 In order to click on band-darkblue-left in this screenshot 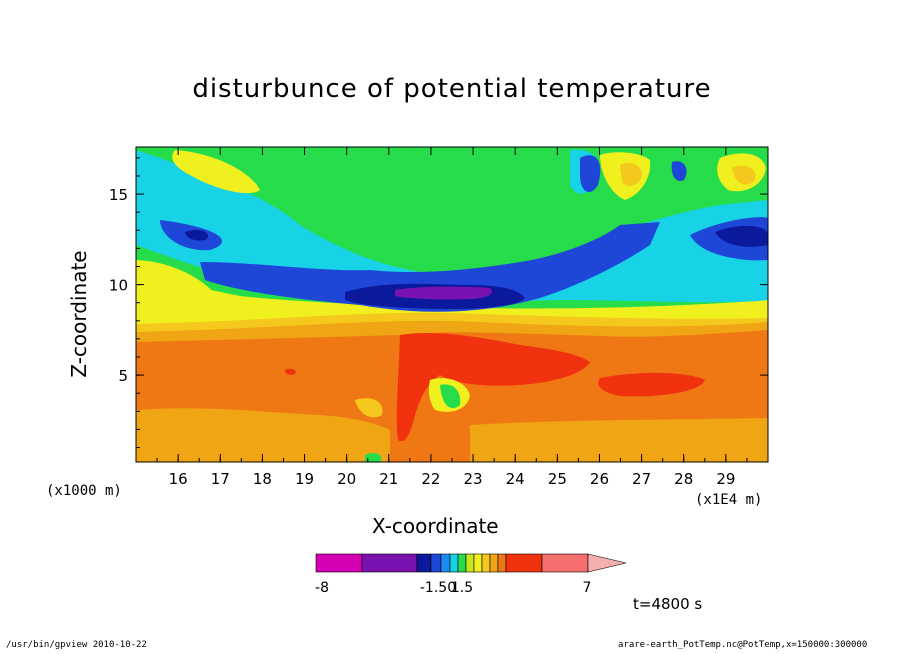, I will do `click(197, 235)`.